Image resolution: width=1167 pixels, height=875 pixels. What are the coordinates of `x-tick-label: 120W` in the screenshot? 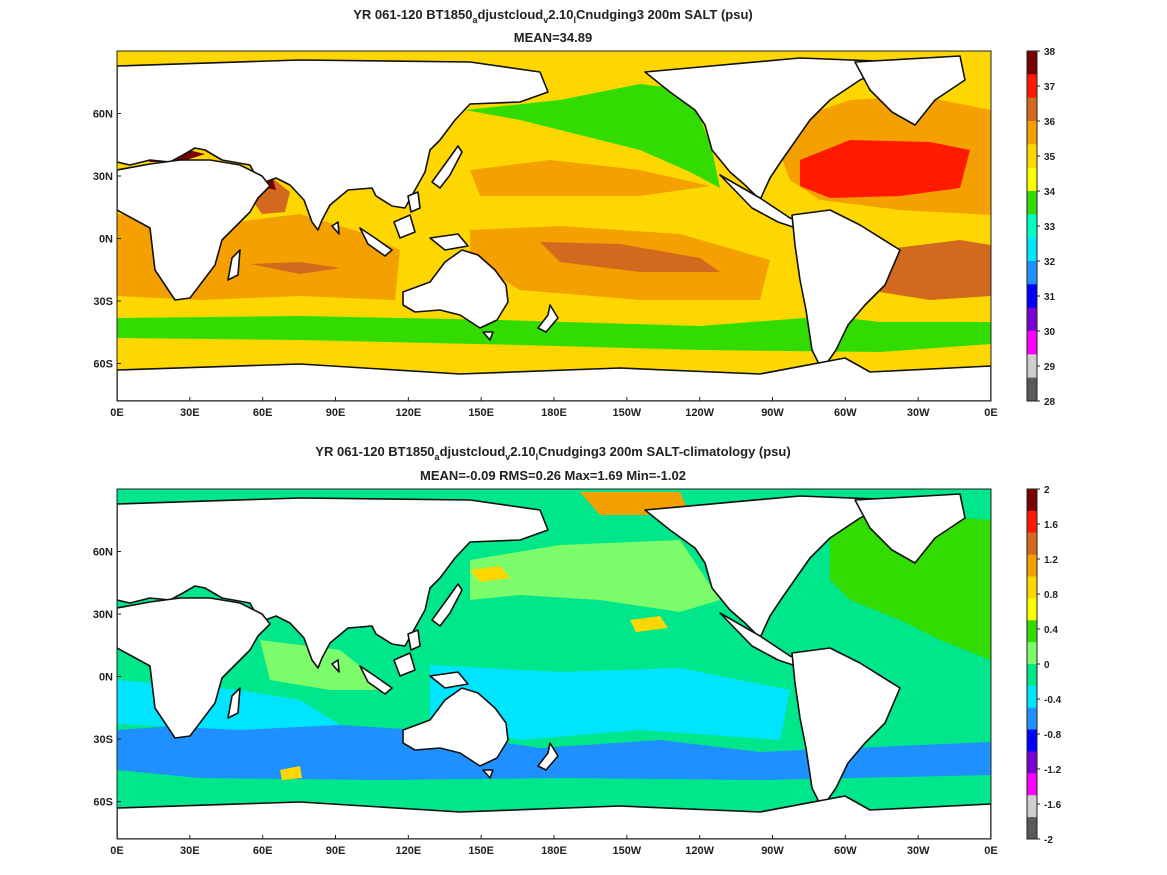 It's located at (699, 851).